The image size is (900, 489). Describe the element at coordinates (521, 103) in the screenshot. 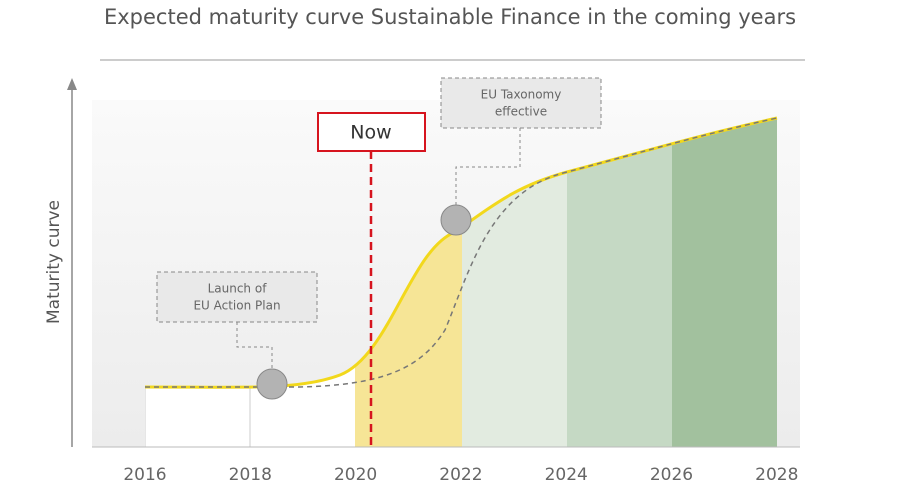

I see `taxonomy-box` at that location.